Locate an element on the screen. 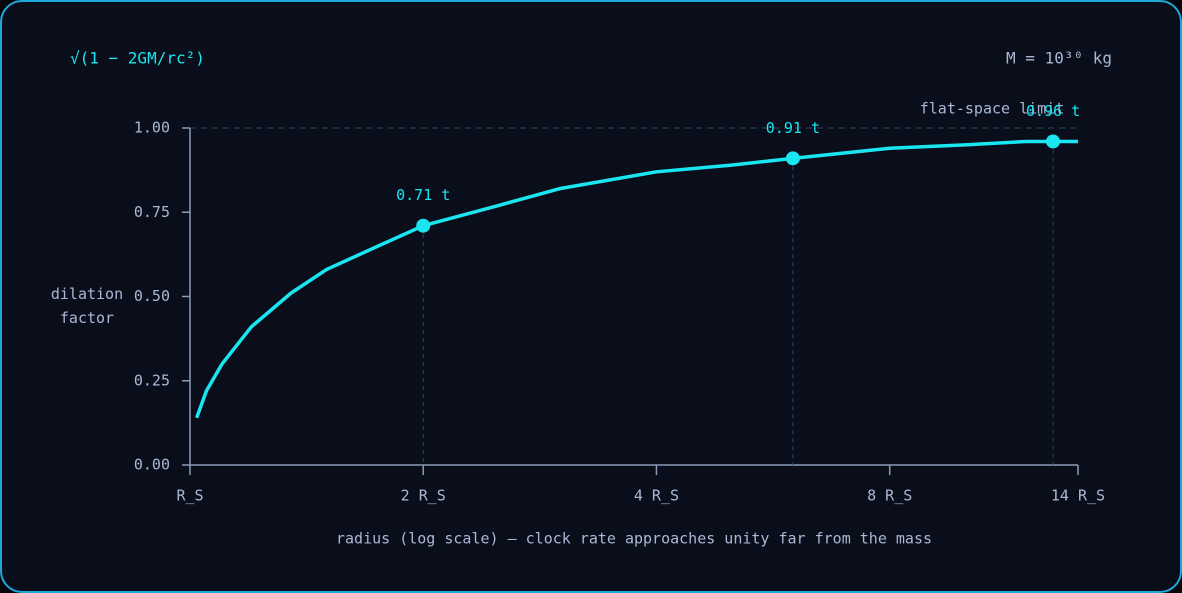 This screenshot has height=593, width=1182. annotation: flat-space limit is located at coordinates (992, 109).